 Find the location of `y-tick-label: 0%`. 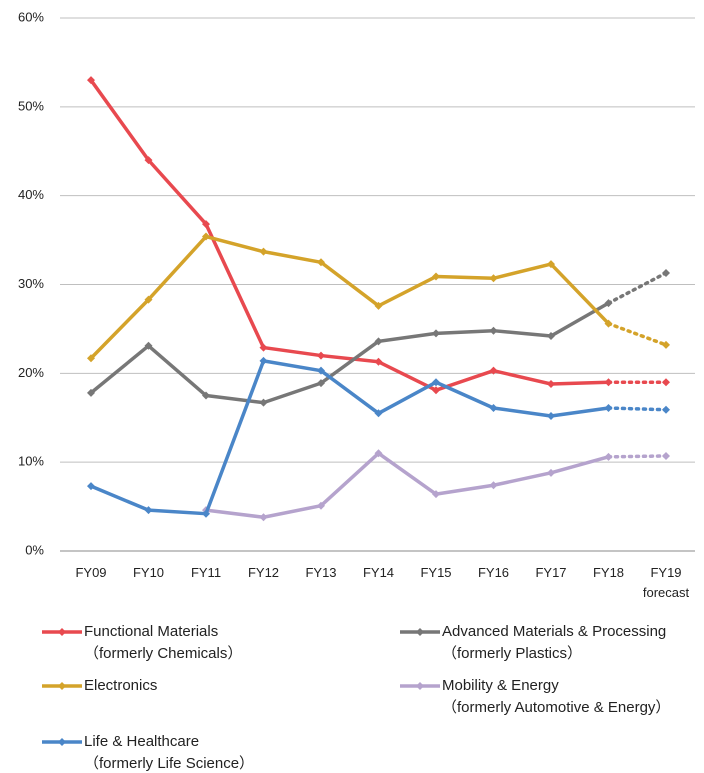

y-tick-label: 0% is located at coordinates (34, 549).